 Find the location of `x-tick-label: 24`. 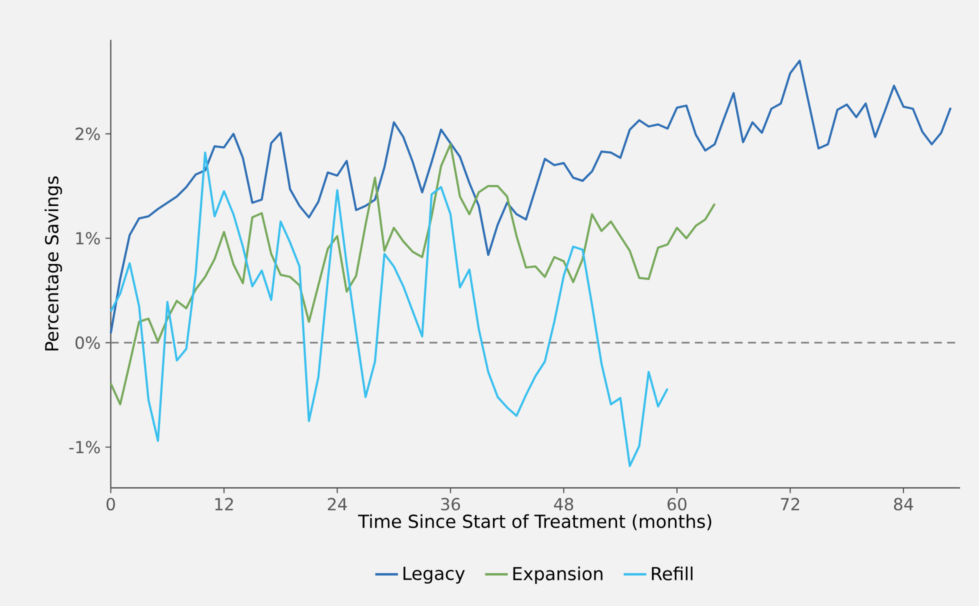

x-tick-label: 24 is located at coordinates (337, 504).